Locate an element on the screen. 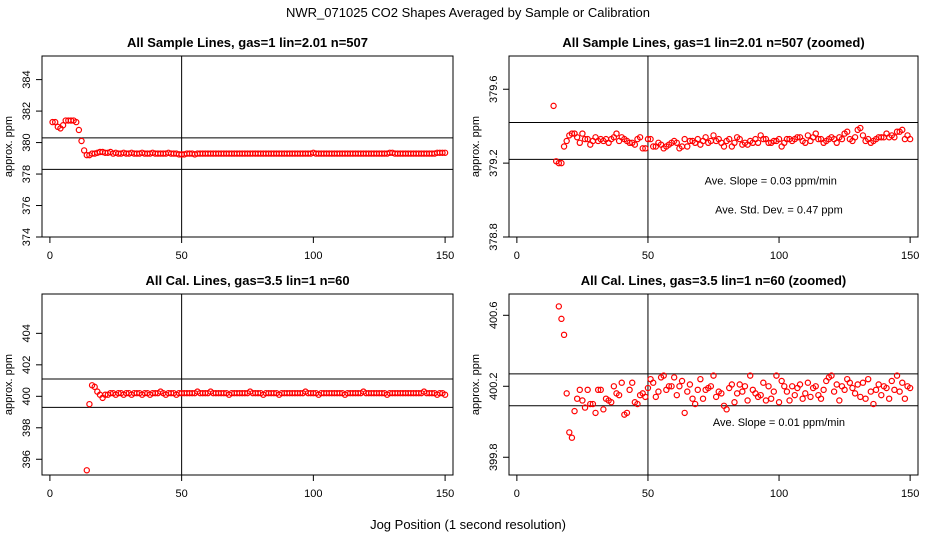 This screenshot has height=540, width=936. annotation-text: Ave. Std. Dev. = 0.47 ppm is located at coordinates (779, 210).